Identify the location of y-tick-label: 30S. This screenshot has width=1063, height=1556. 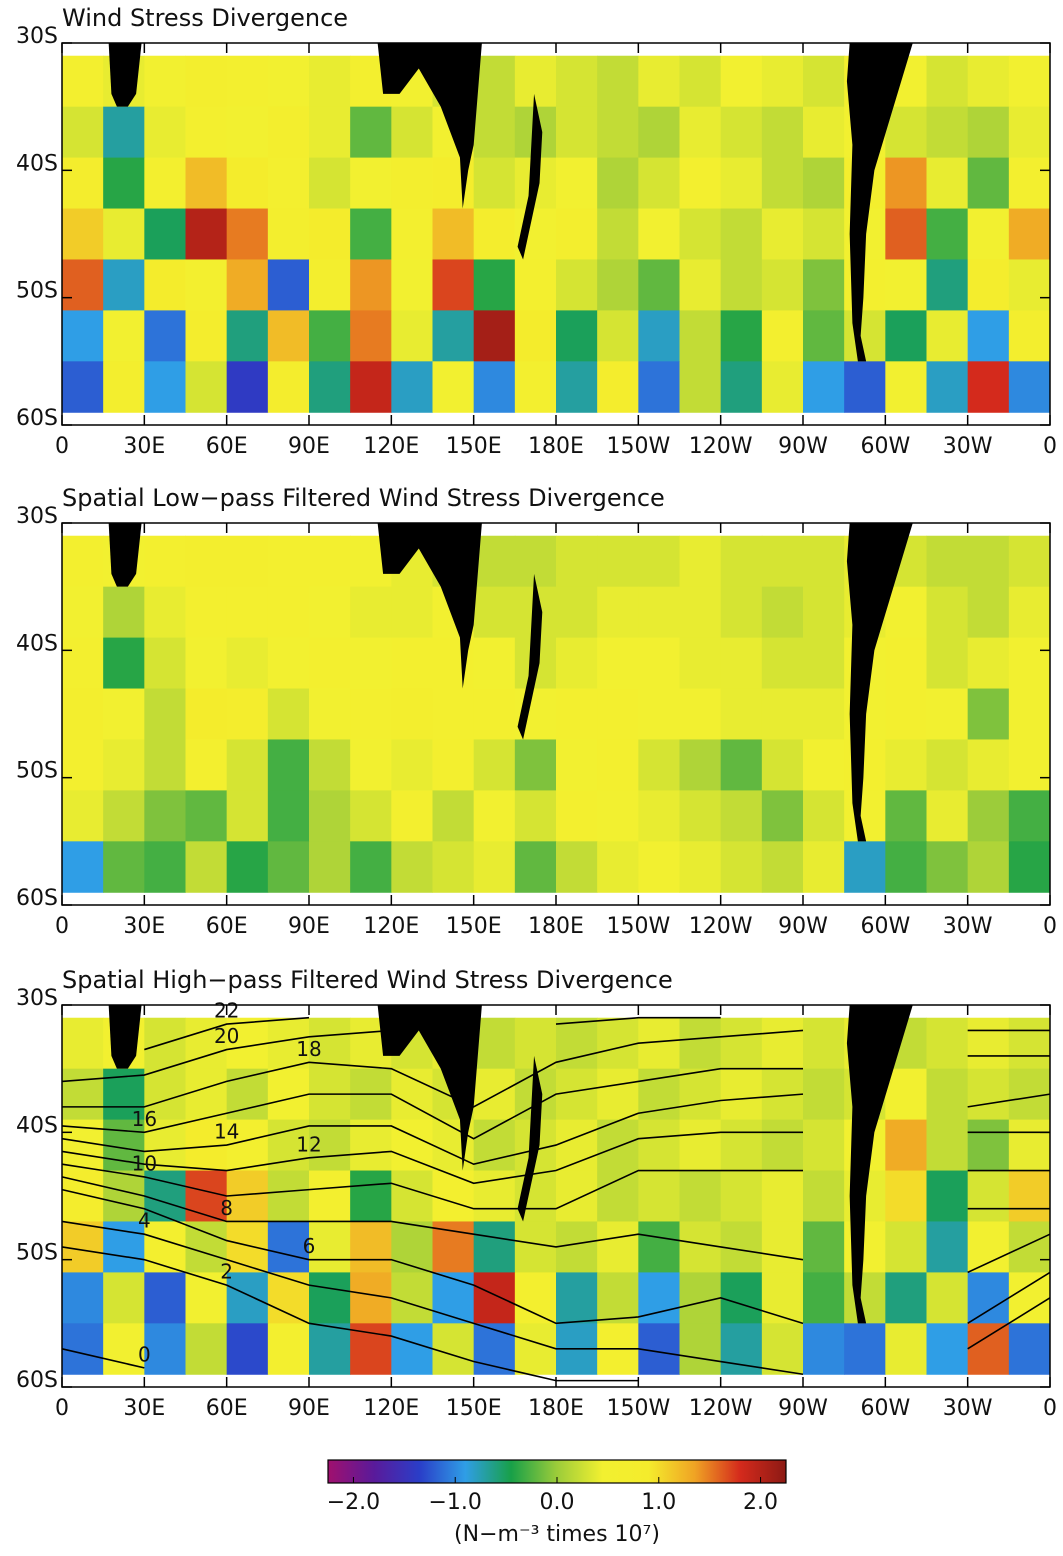
(37, 516).